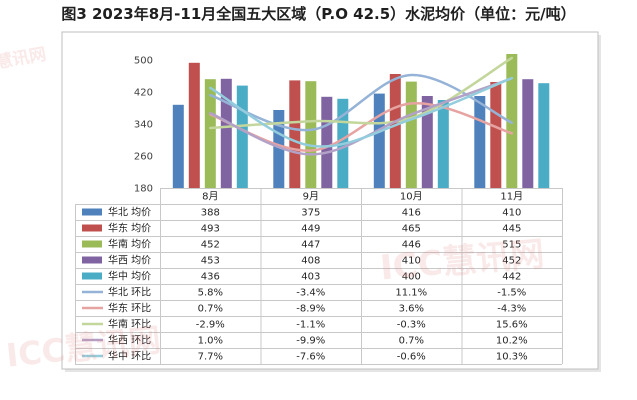 The image size is (637, 400). Describe the element at coordinates (143, 61) in the screenshot. I see `y-tick-label: 500` at that location.